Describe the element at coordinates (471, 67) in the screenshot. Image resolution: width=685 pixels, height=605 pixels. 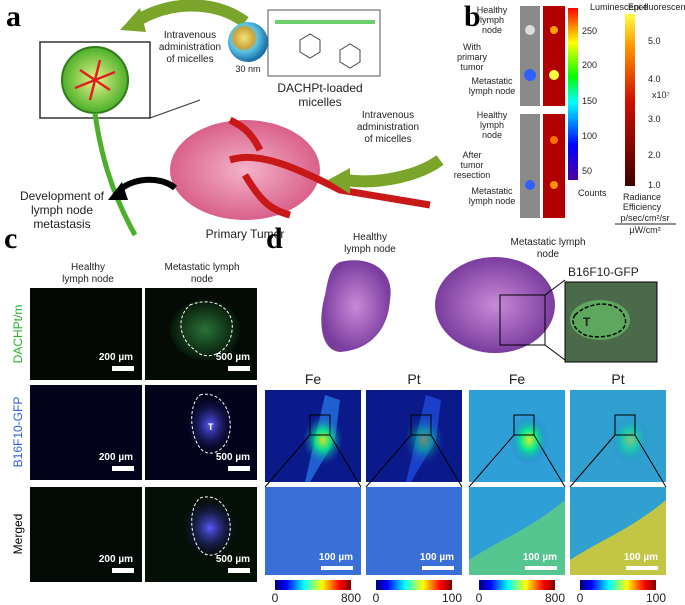
I see `group-label: tumor` at that location.